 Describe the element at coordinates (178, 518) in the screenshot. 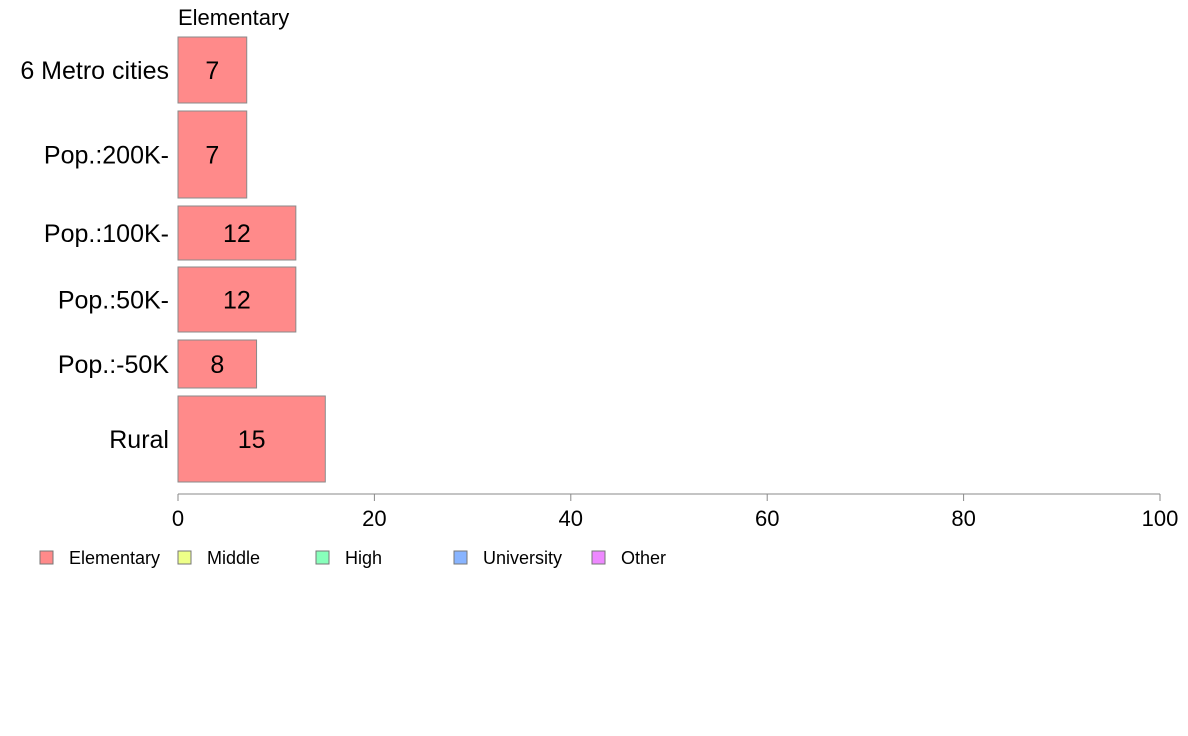

I see `x-tick-label: 0` at that location.